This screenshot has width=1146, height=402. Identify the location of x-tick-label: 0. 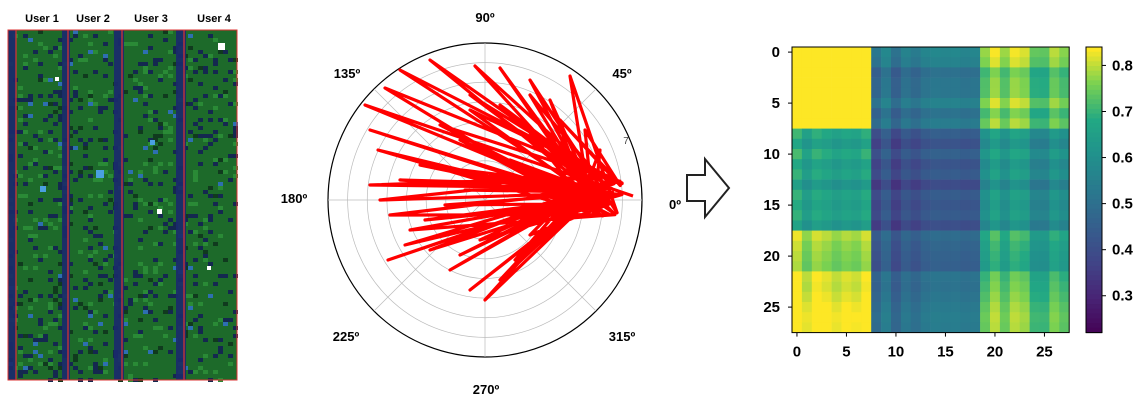
(797, 352).